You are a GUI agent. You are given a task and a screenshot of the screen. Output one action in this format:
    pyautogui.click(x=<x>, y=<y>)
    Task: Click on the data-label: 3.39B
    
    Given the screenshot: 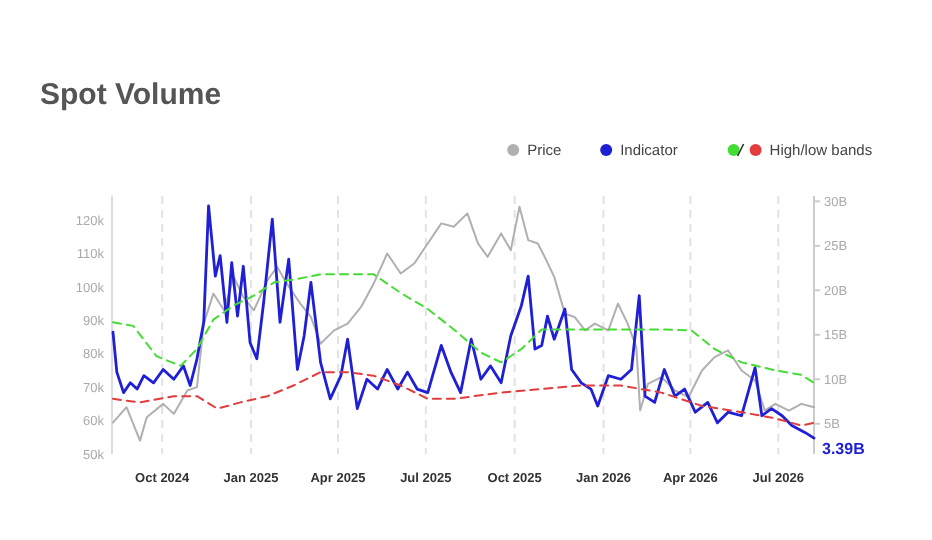 What is the action you would take?
    pyautogui.click(x=844, y=449)
    